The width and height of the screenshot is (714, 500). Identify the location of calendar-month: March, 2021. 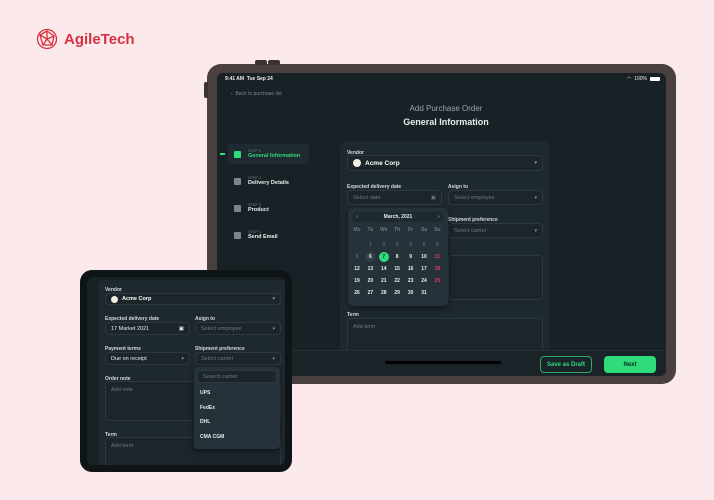
(398, 217).